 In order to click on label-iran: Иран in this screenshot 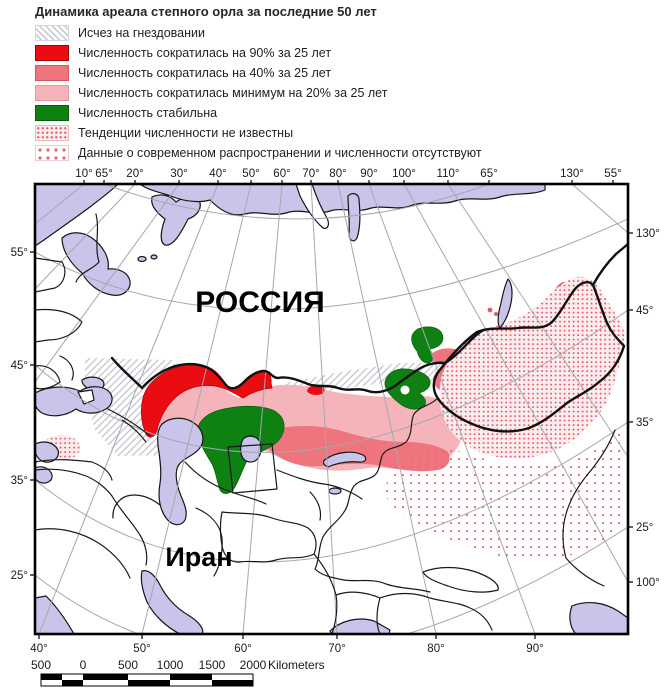, I will do `click(198, 557)`.